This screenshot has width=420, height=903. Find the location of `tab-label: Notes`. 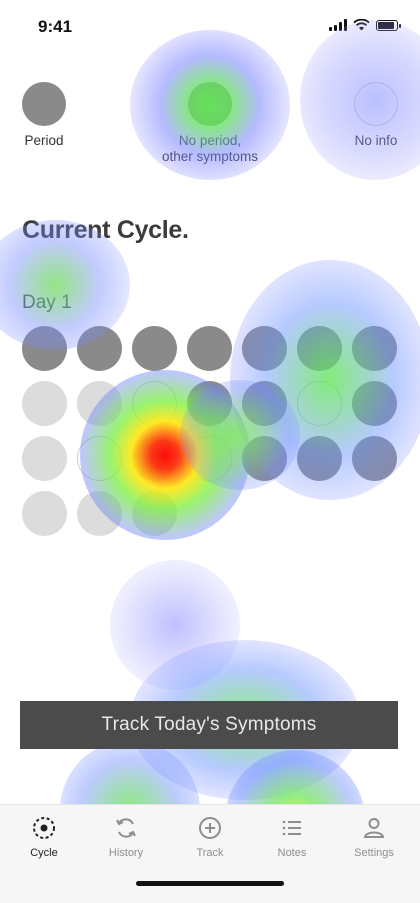

tab-label: Notes is located at coordinates (292, 853).